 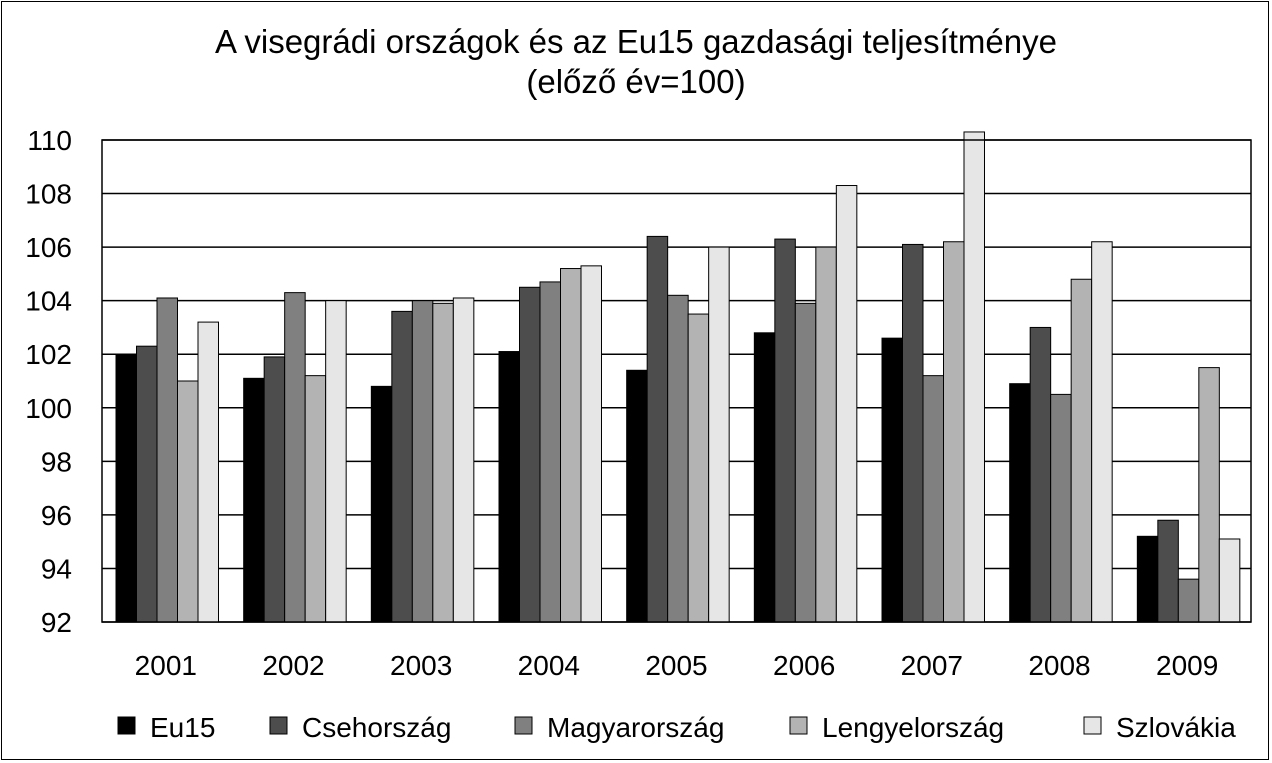 I want to click on bar-2004-lengyelország, so click(x=571, y=445).